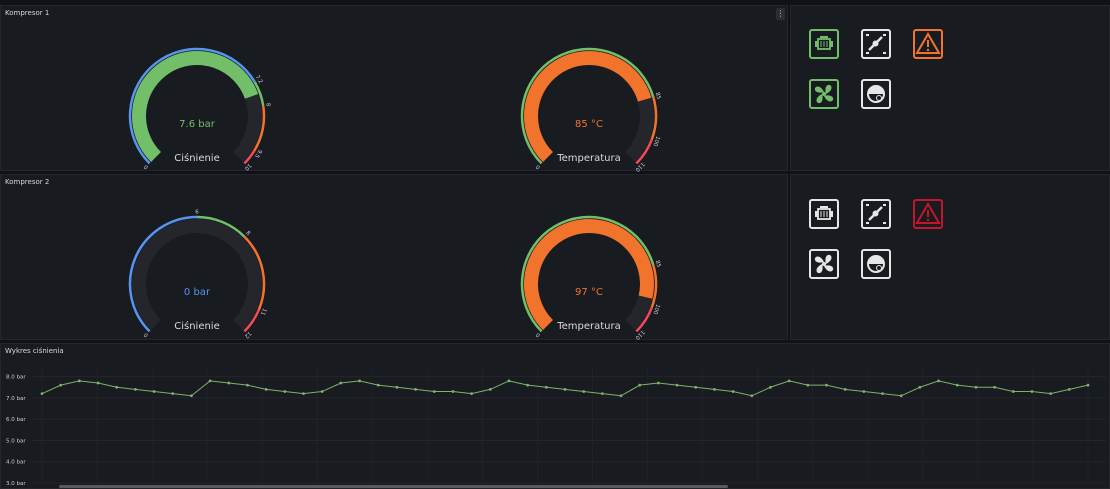 The image size is (1110, 489). What do you see at coordinates (658, 264) in the screenshot?
I see `gauge-tick-label: 85` at bounding box center [658, 264].